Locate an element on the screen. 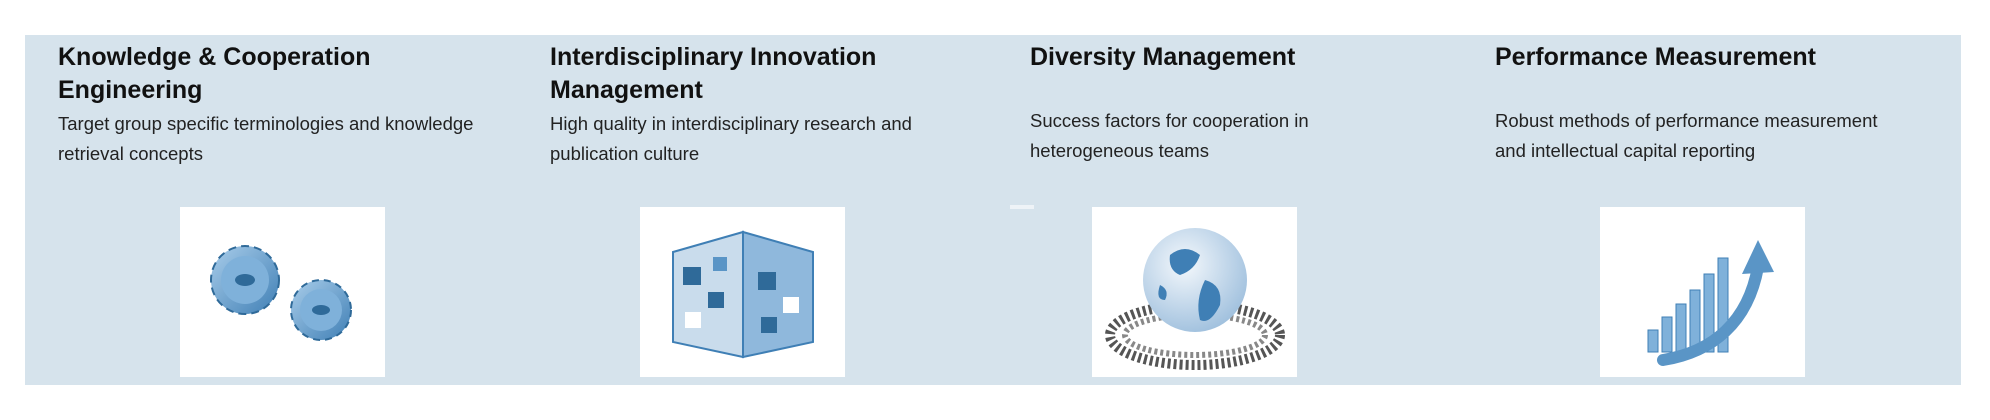 The width and height of the screenshot is (1990, 420). divider-mark is located at coordinates (1022, 207).